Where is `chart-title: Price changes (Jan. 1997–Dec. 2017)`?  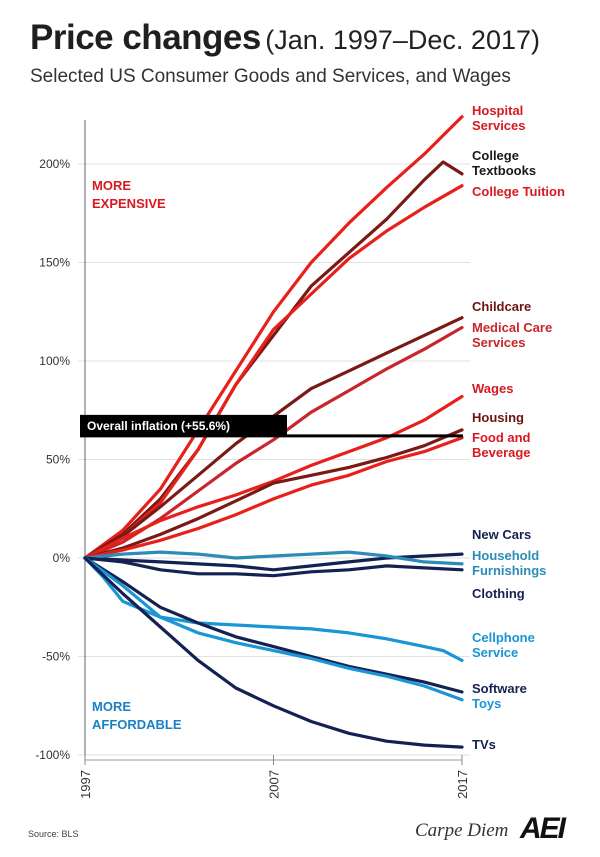 chart-title: Price changes (Jan. 1997–Dec. 2017) is located at coordinates (285, 38).